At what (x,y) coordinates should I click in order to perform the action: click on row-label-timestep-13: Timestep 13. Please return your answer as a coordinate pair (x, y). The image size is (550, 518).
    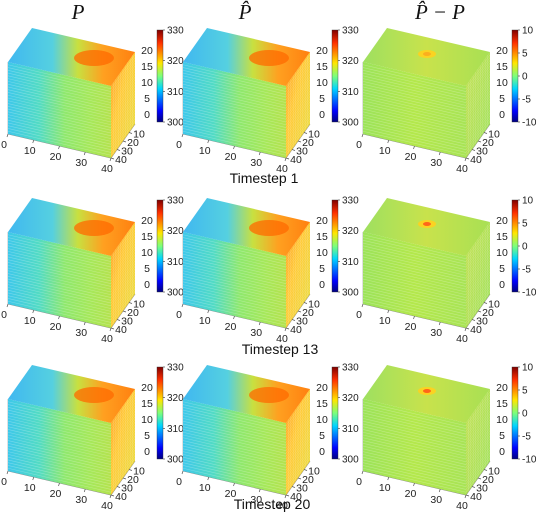
    Looking at the image, I should click on (280, 349).